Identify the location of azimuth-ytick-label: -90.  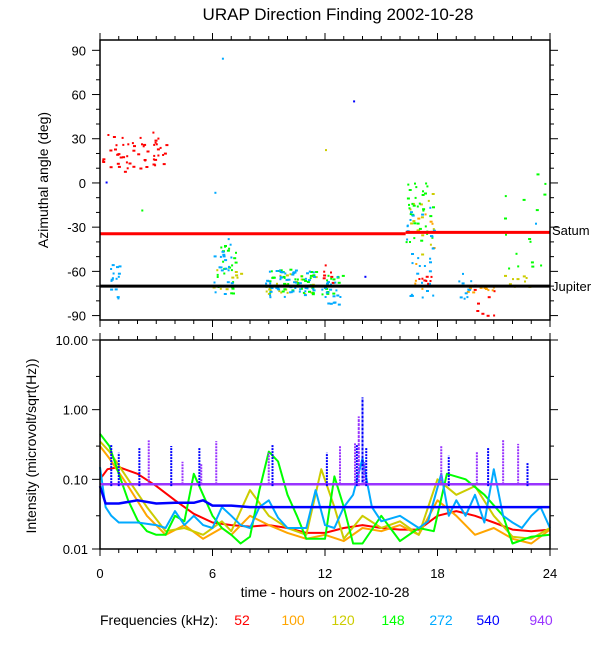
(76, 316).